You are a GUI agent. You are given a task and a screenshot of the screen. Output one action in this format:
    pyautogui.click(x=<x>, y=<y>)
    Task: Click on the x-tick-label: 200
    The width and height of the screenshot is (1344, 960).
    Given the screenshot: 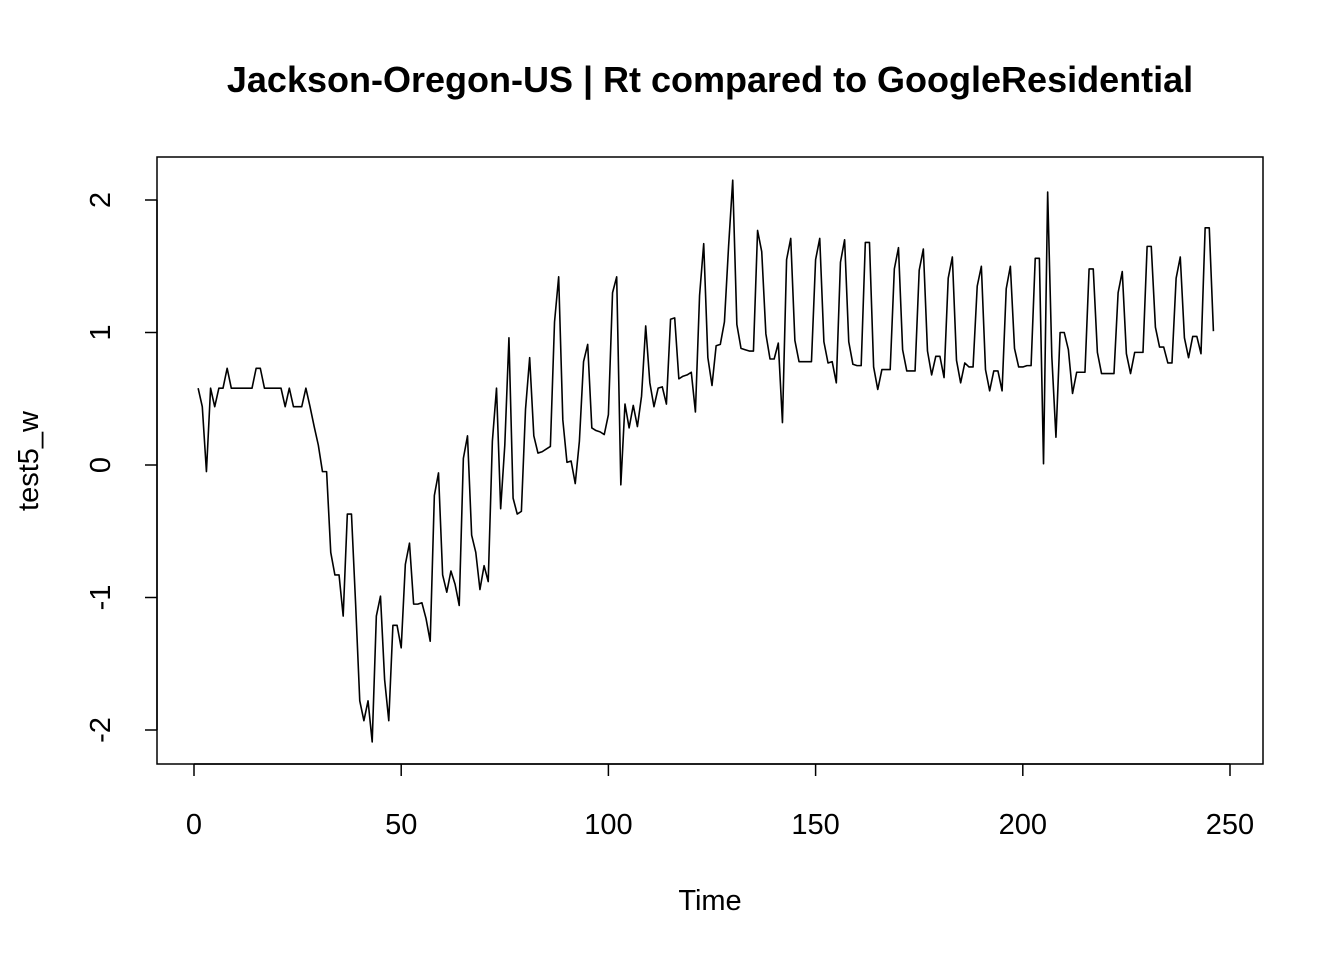 What is the action you would take?
    pyautogui.click(x=1023, y=825)
    